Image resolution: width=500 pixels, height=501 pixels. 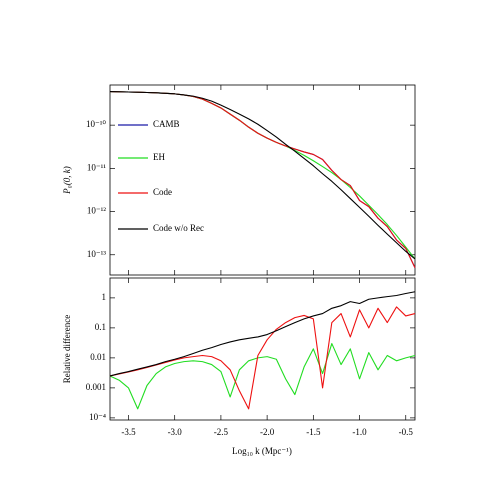 I want to click on y-tick-label: 0.01, so click(x=98, y=357).